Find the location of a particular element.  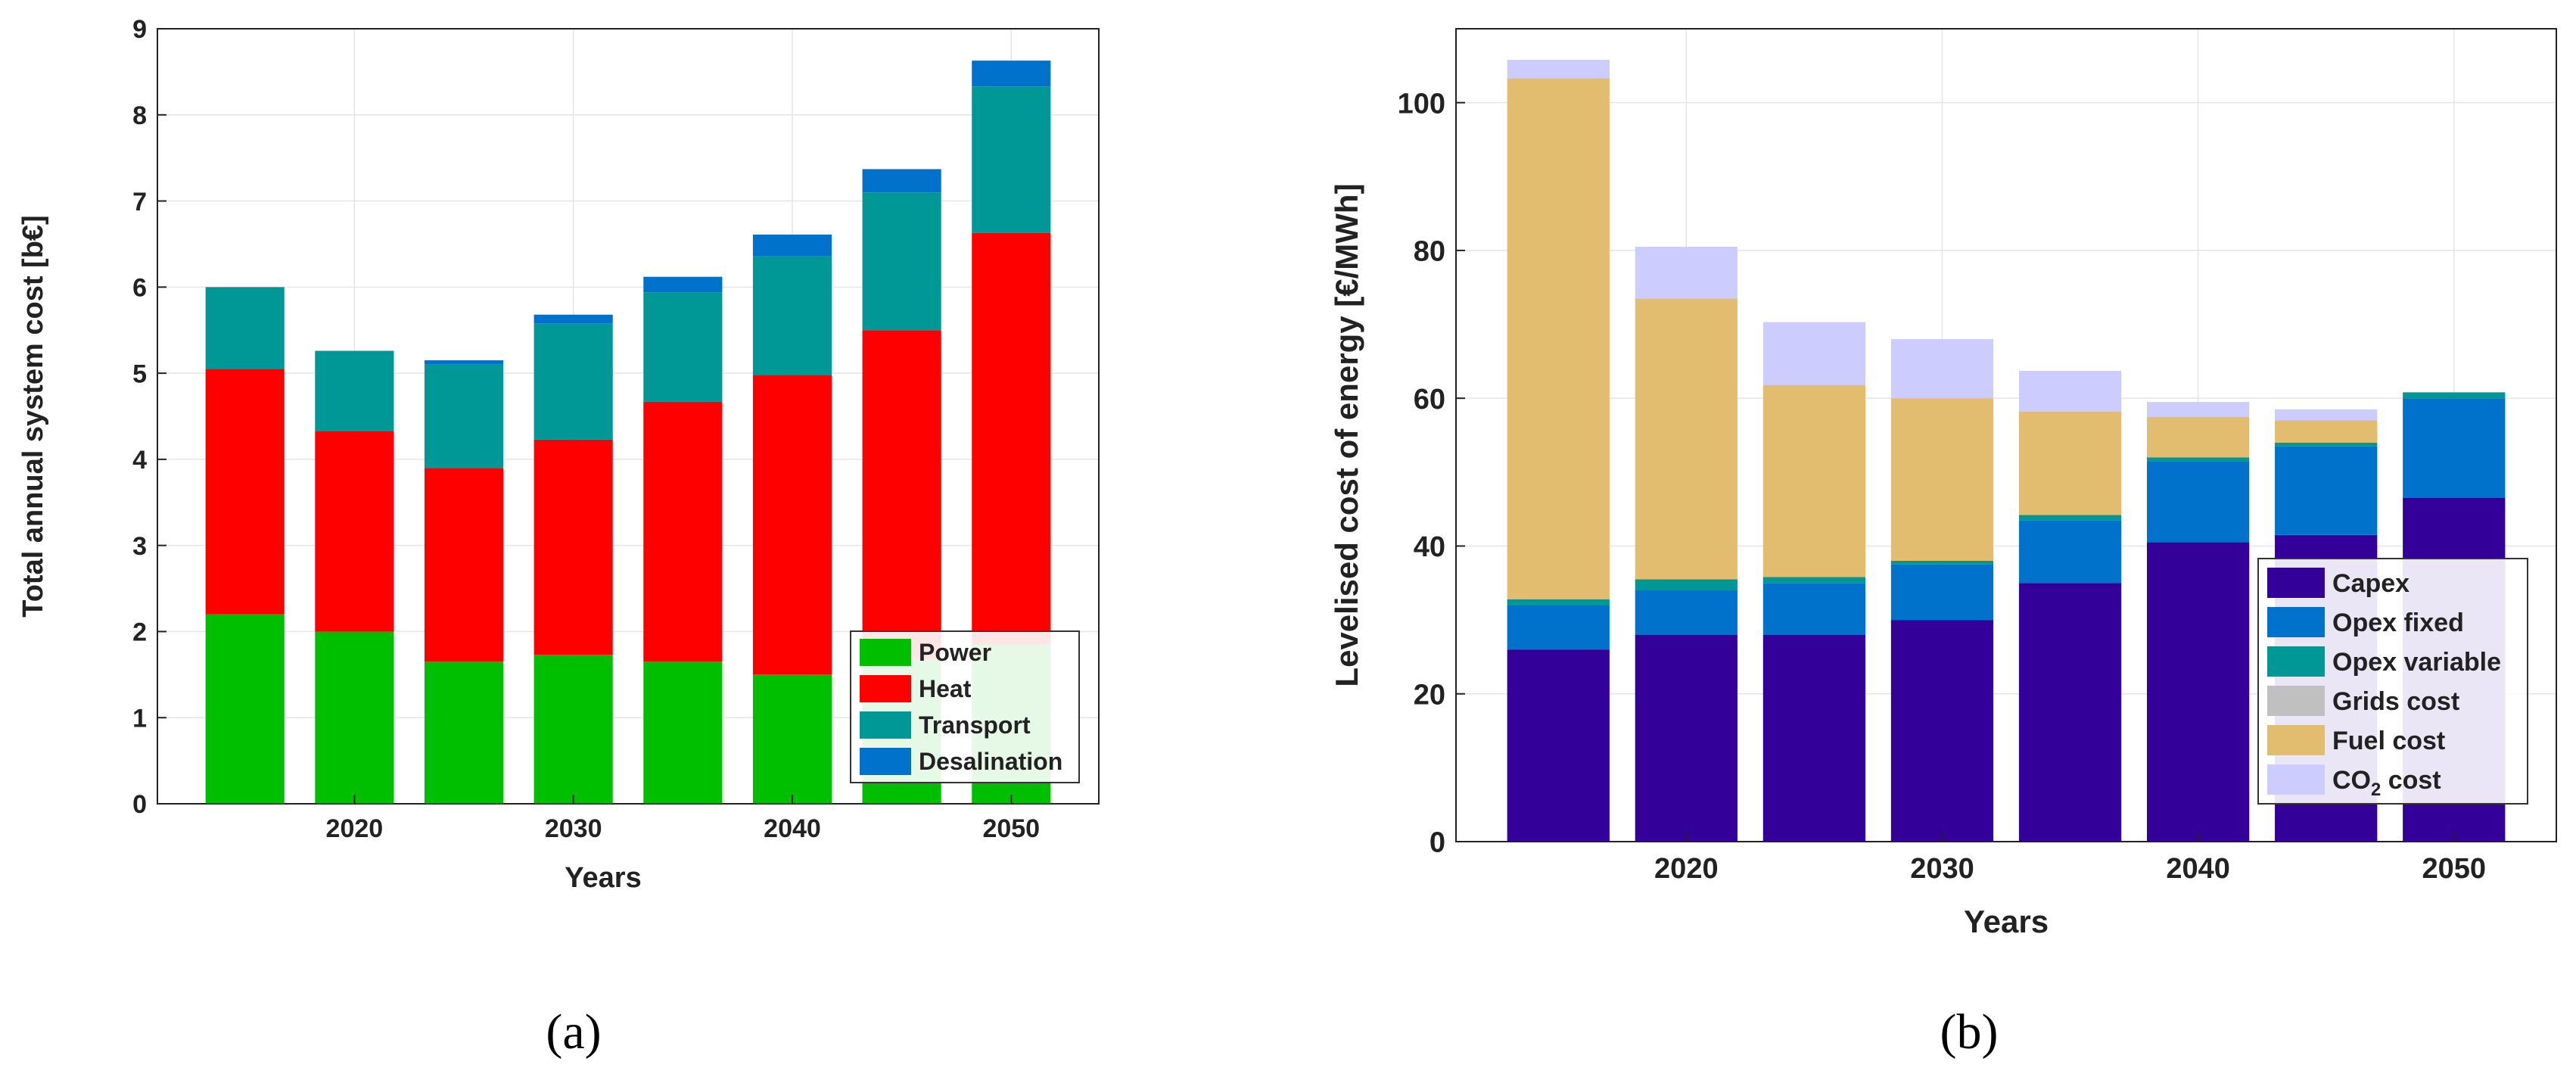

pb-legend-label: Capex is located at coordinates (2371, 583).